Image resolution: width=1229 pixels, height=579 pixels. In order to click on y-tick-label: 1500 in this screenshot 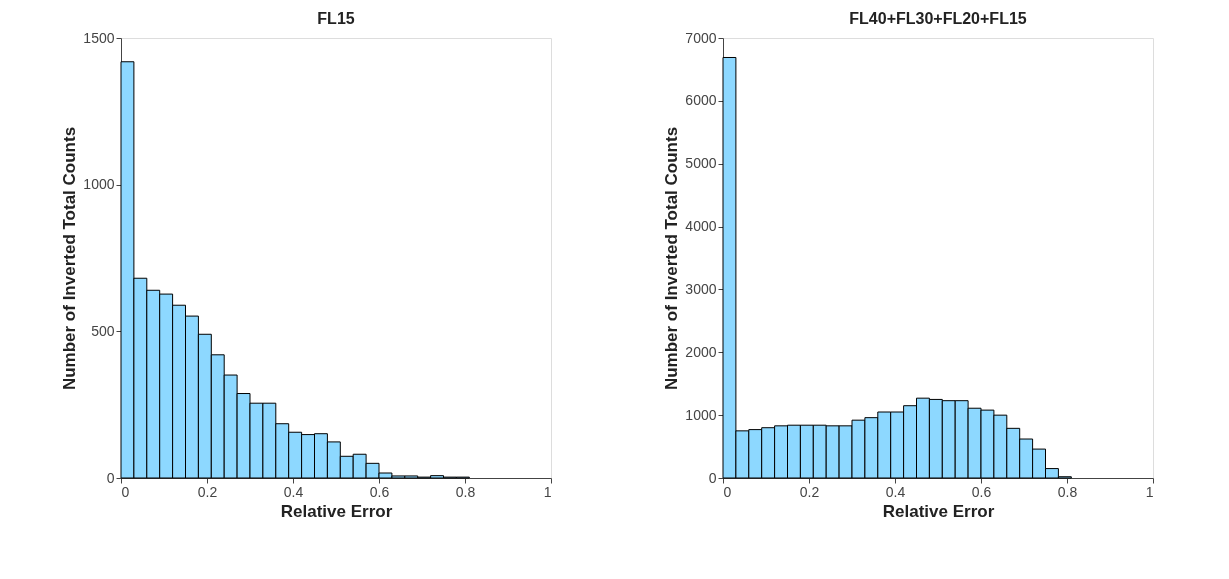, I will do `click(99, 37)`.